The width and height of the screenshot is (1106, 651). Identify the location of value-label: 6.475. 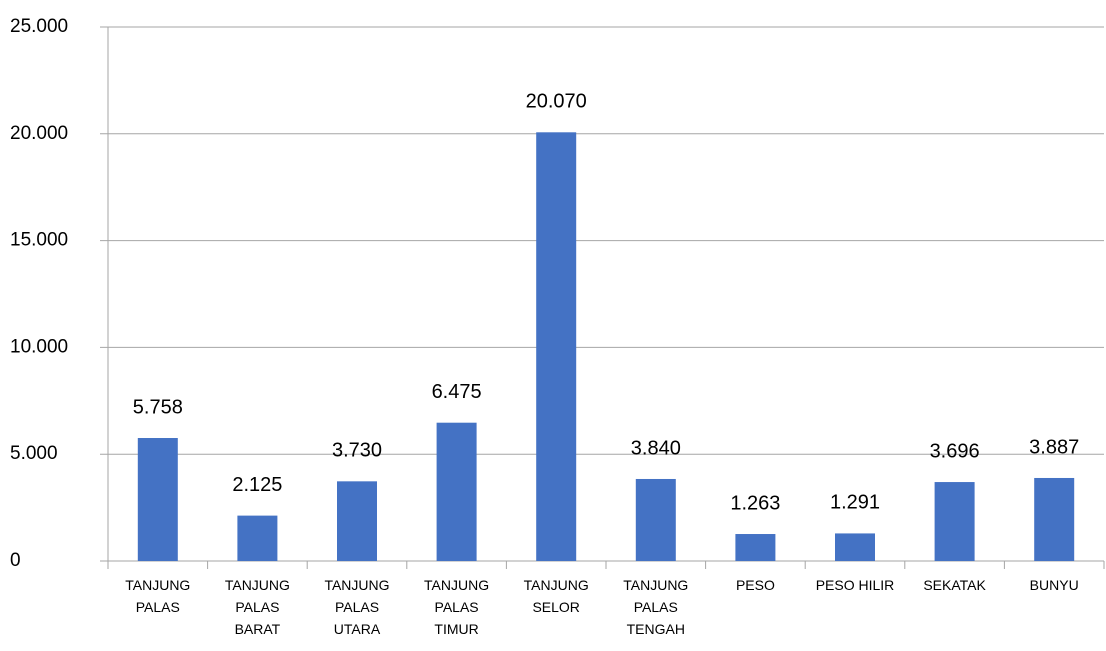
(457, 392).